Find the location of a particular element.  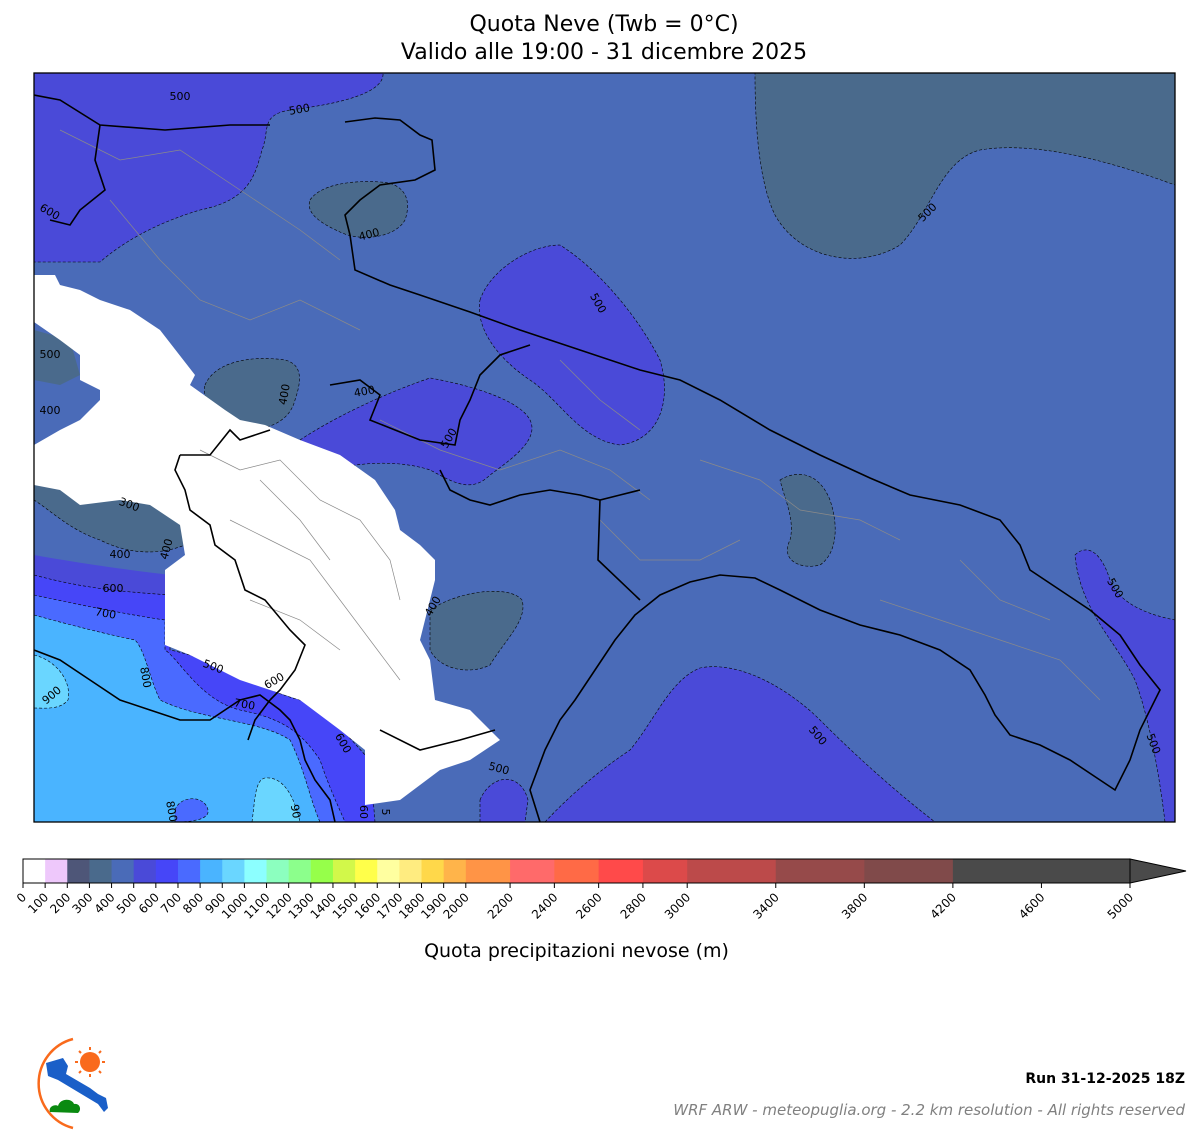

colorbar-tick-label: 2600 is located at coordinates (588, 905).